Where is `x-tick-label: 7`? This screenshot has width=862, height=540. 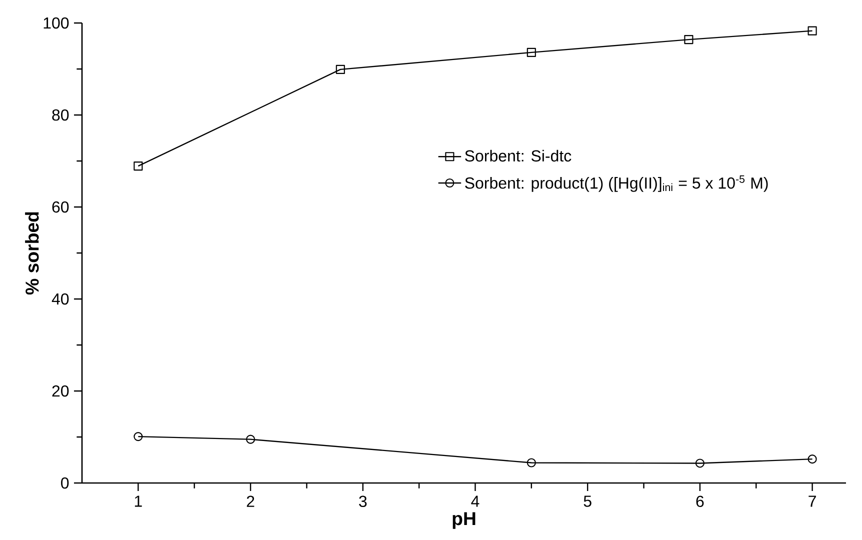
x-tick-label: 7 is located at coordinates (812, 501).